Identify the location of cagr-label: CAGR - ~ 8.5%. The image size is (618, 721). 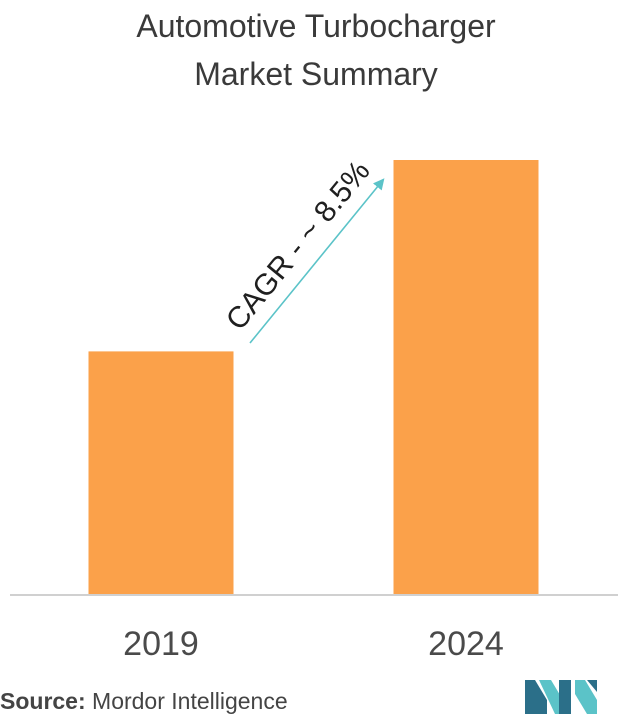
(298, 246).